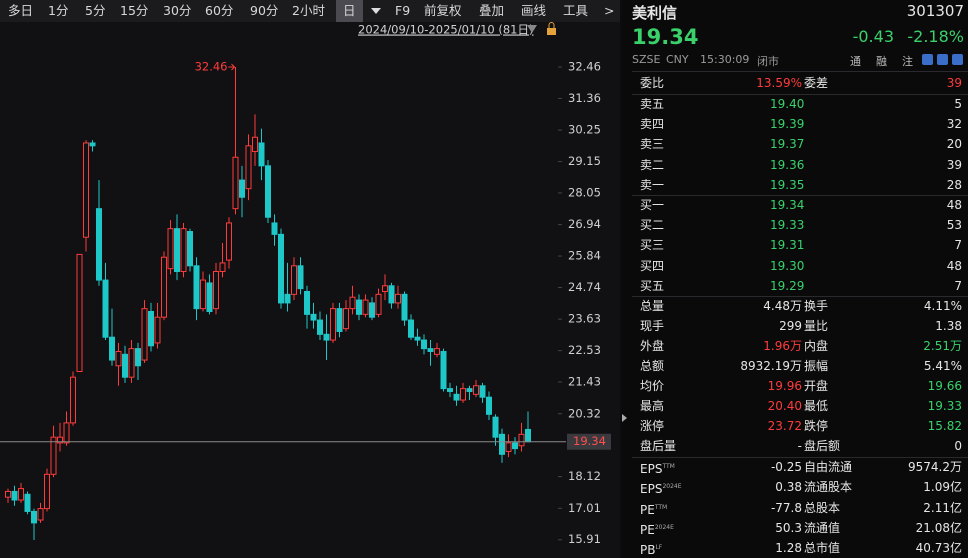 This screenshot has height=558, width=968. Describe the element at coordinates (443, 10) in the screenshot. I see `toolbar-button: 前复权` at that location.